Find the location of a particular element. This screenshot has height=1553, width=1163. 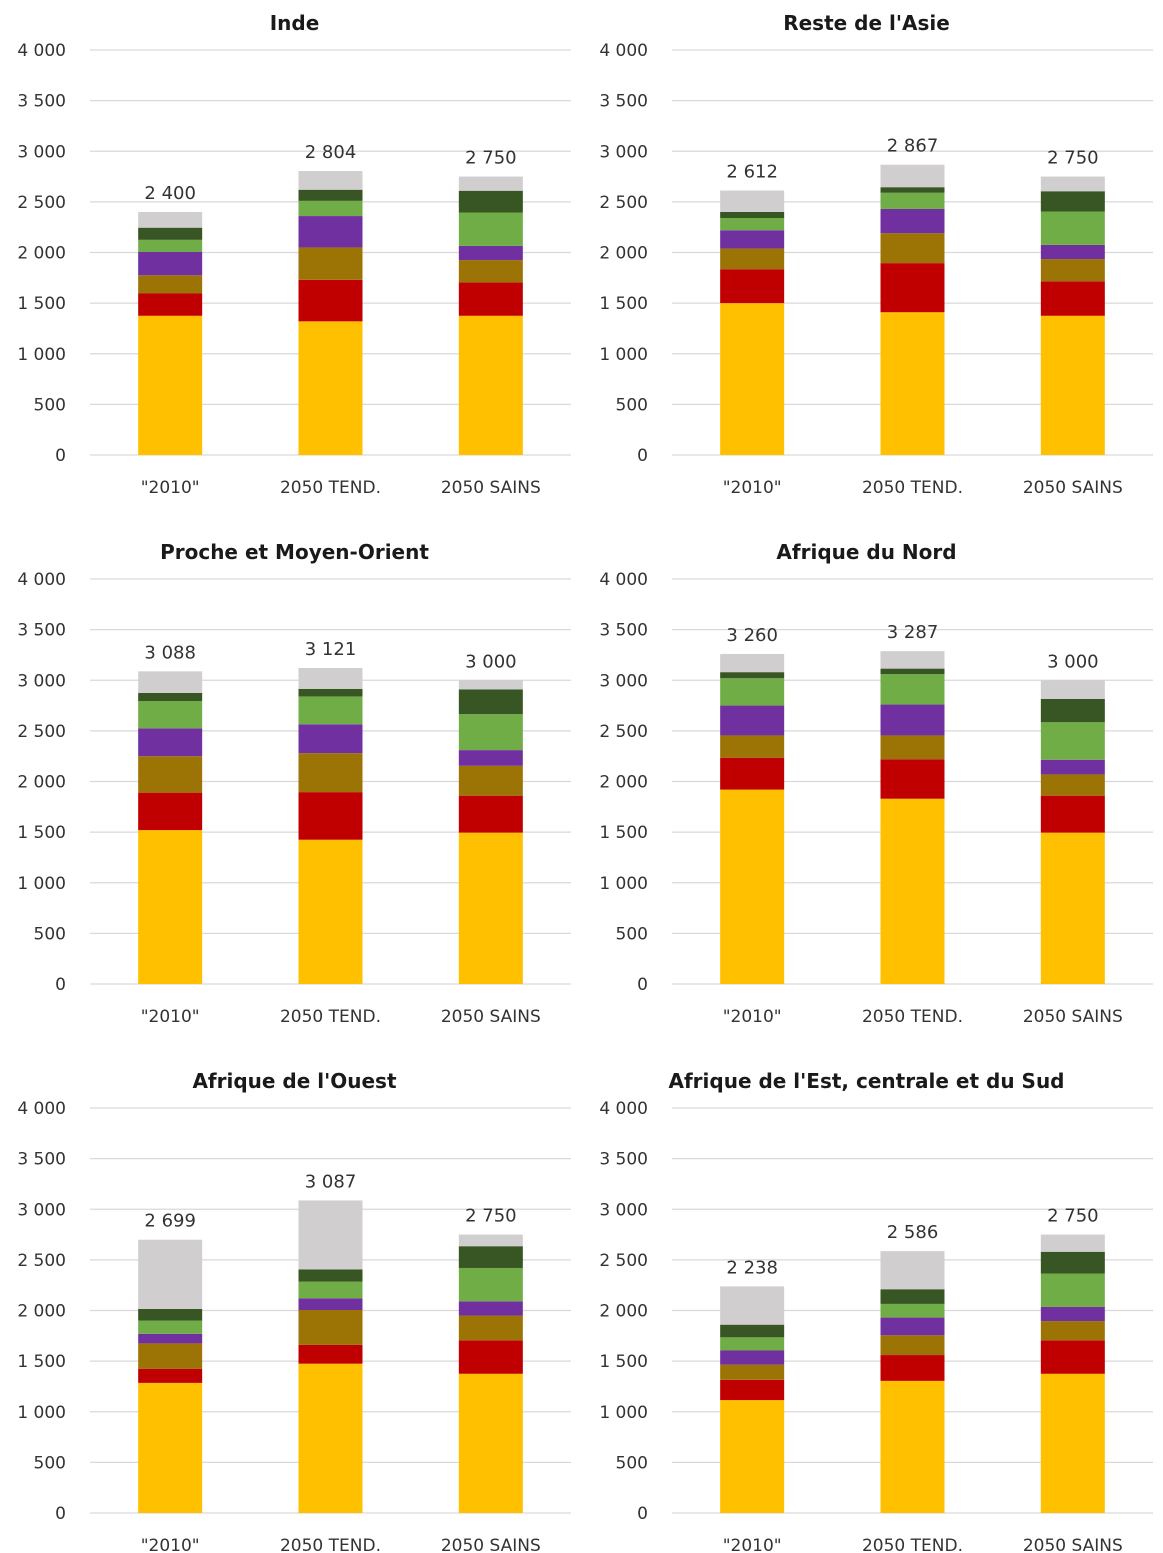

total-label: 2 586 is located at coordinates (913, 1232).